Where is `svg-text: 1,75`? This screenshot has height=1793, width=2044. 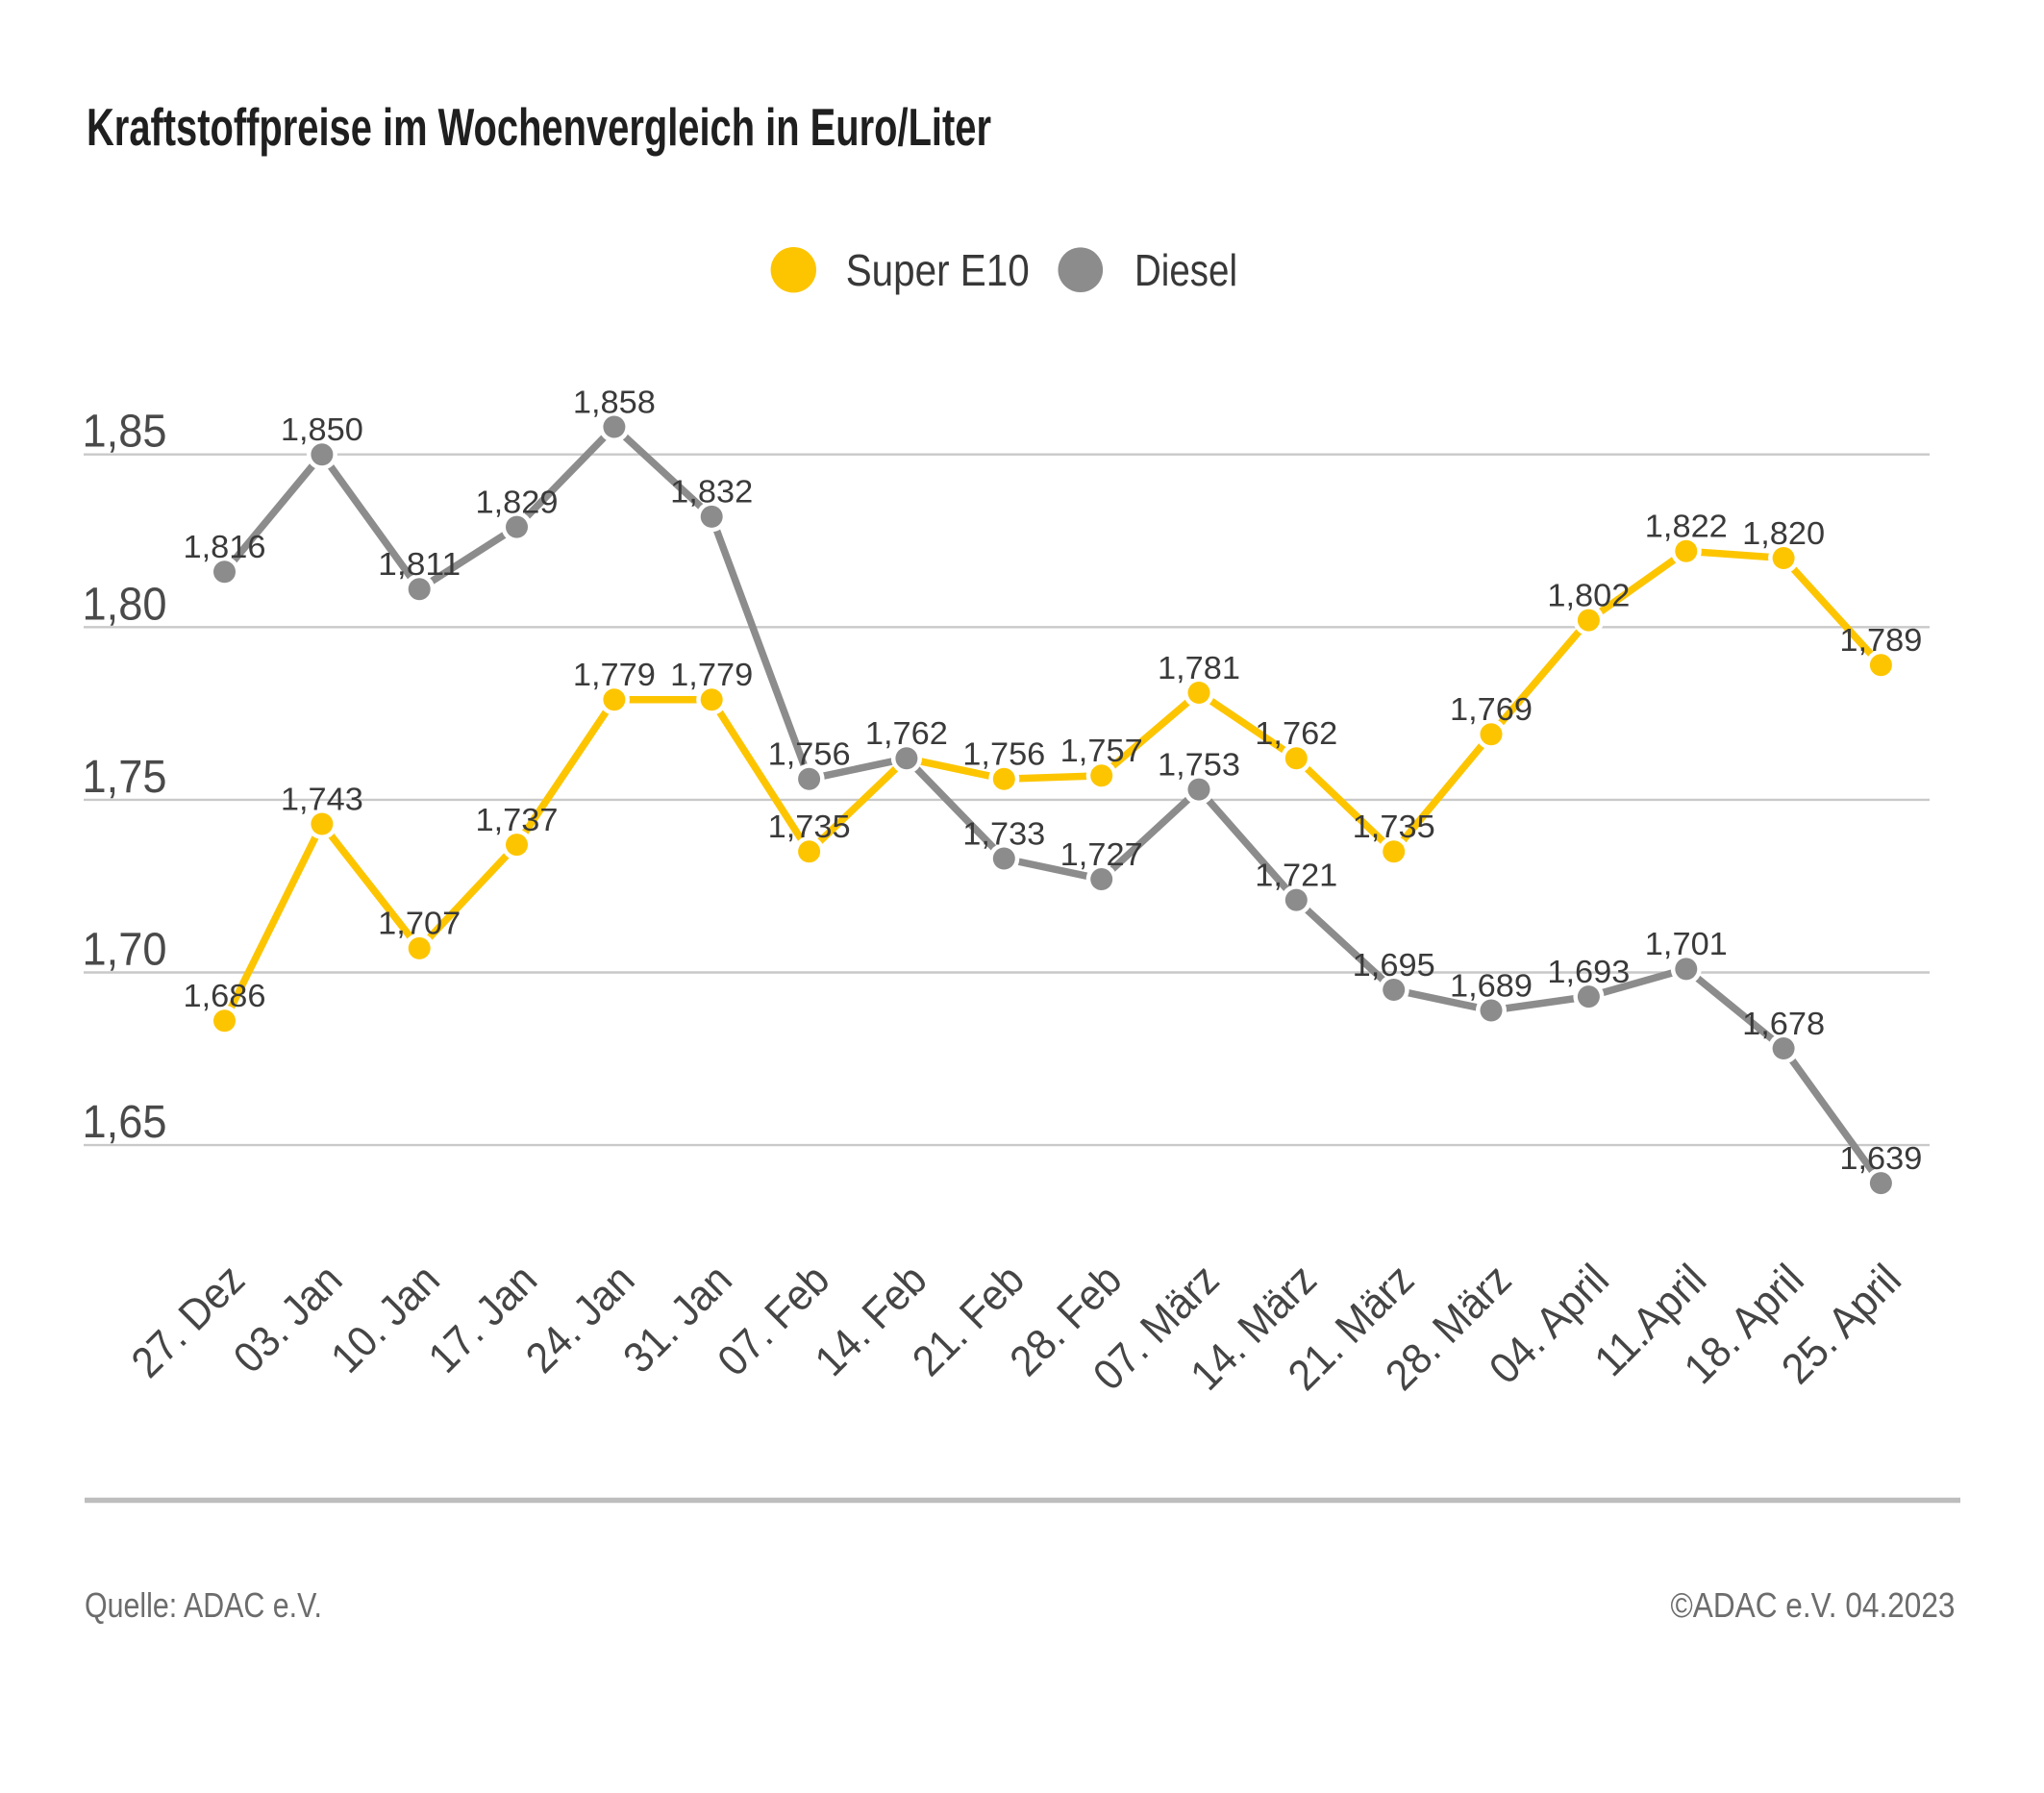 svg-text: 1,75 is located at coordinates (125, 777).